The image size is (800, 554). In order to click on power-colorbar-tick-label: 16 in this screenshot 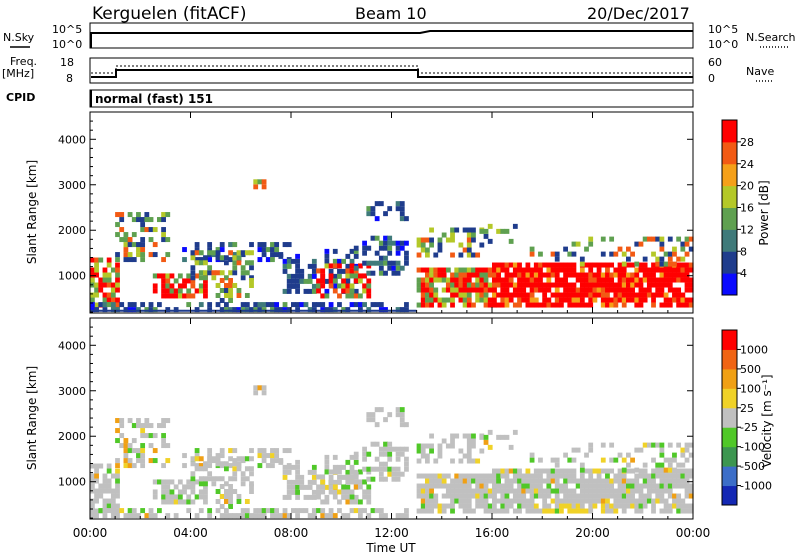, I will do `click(747, 208)`.